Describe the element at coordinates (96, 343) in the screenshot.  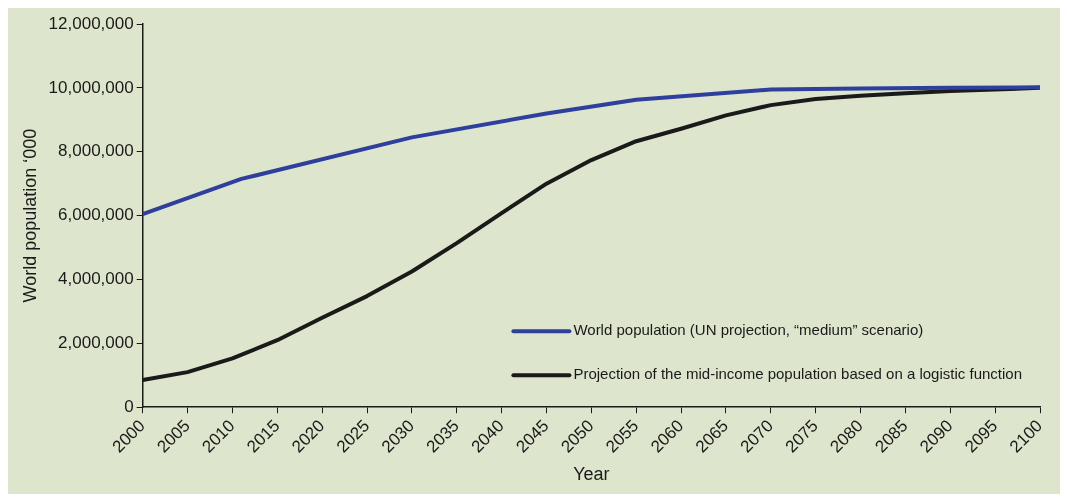
I see `y-tick-label: 2,000,000` at that location.